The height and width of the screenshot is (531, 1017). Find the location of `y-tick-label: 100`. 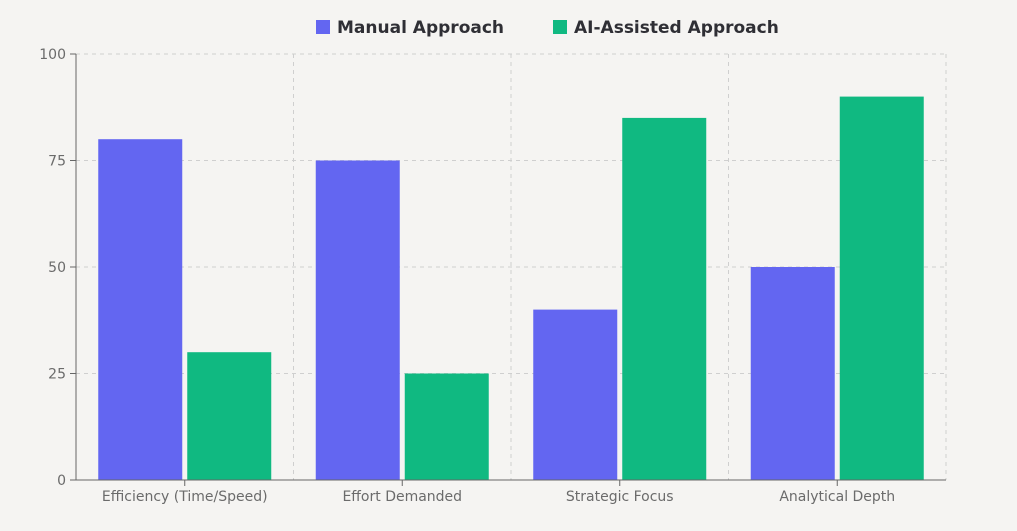

y-tick-label: 100 is located at coordinates (52, 55).